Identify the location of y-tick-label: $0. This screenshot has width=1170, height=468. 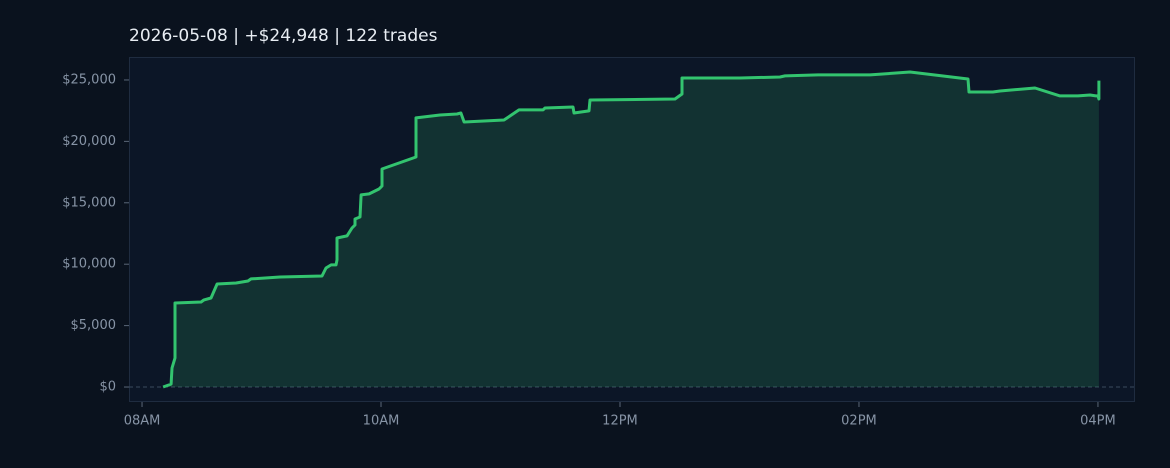
(107, 387).